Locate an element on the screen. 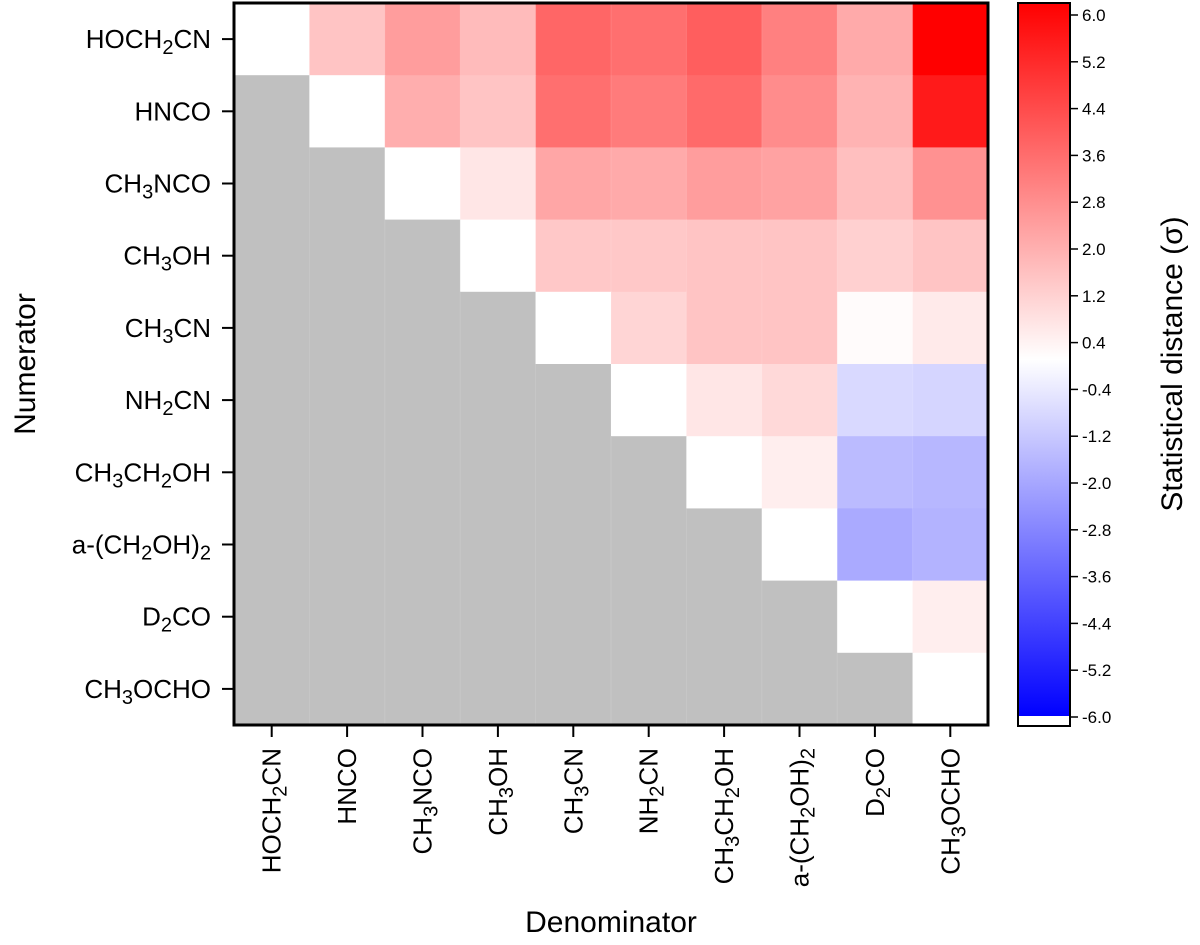 This screenshot has width=1200, height=945. x-tick-label: HOCH2CN is located at coordinates (274, 810).